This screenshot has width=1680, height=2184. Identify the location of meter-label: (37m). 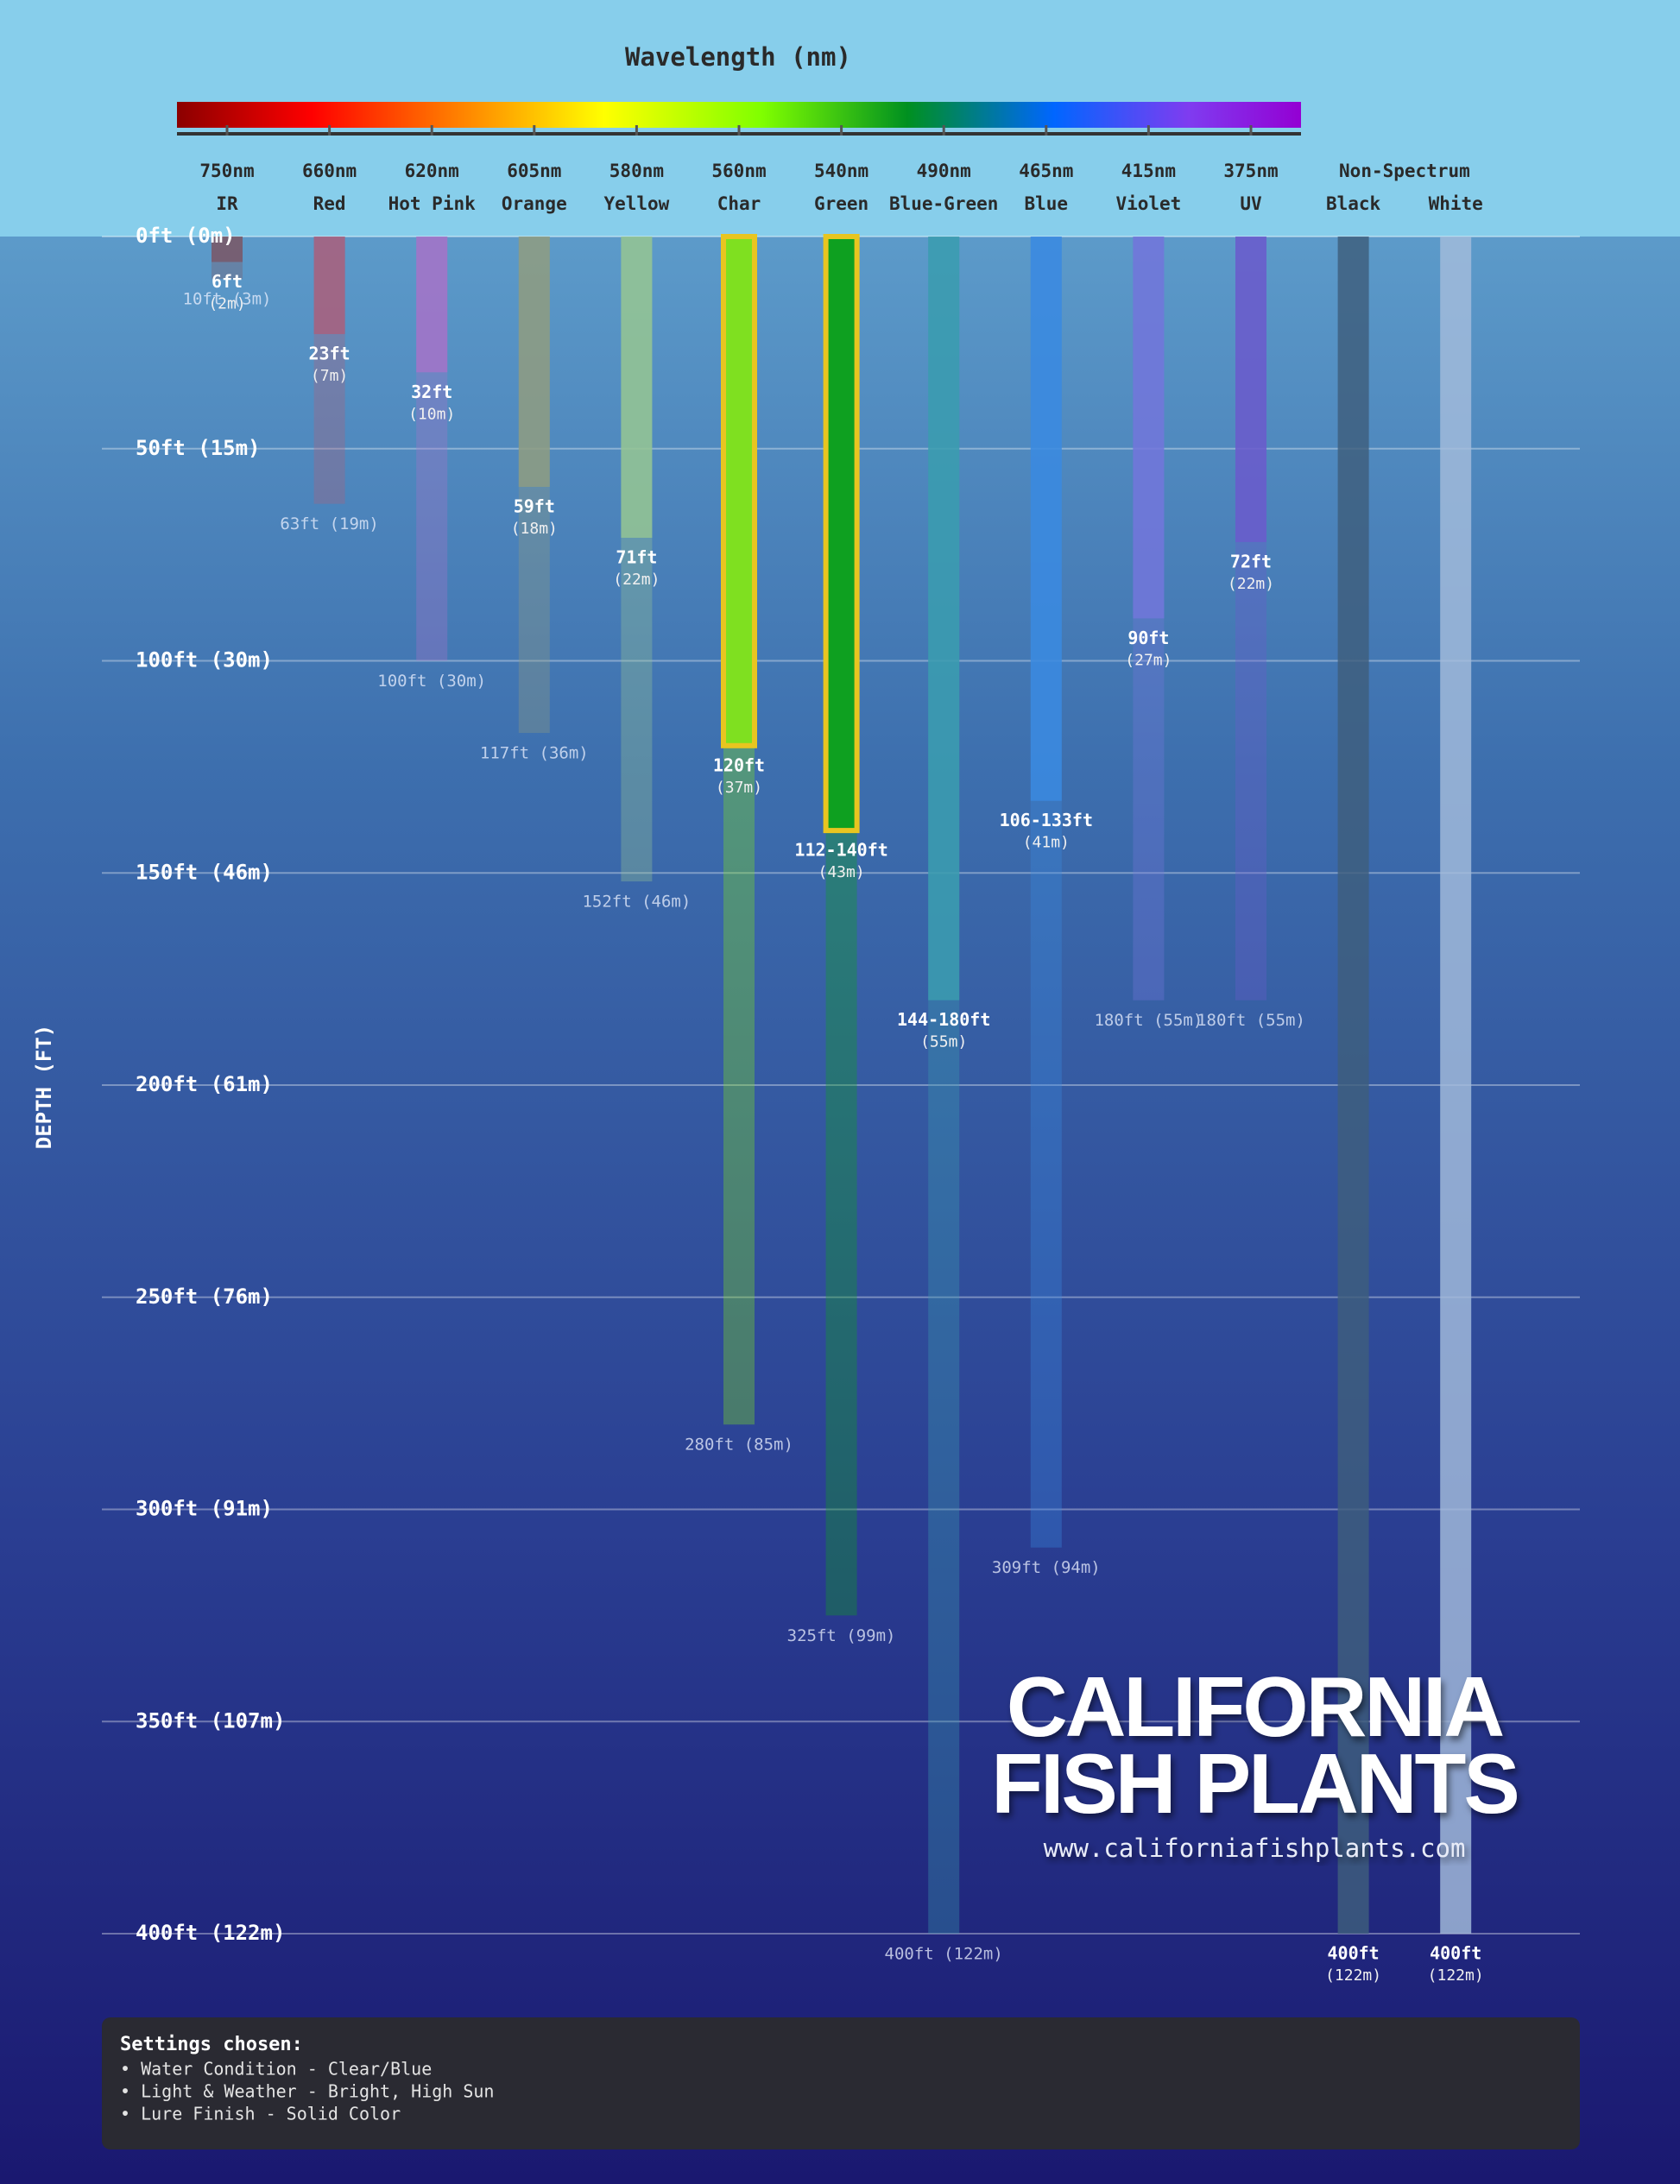
(739, 788).